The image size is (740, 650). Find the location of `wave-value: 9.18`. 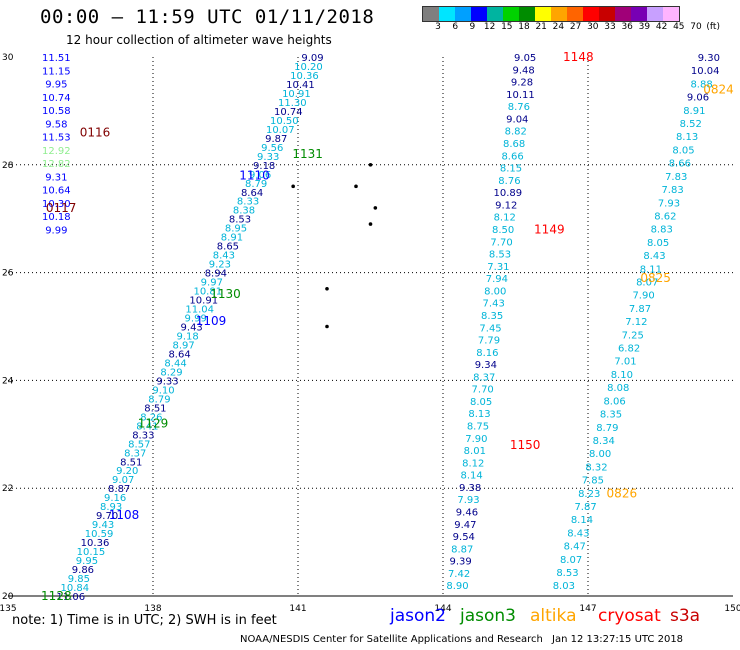

wave-value: 9.18 is located at coordinates (188, 336).